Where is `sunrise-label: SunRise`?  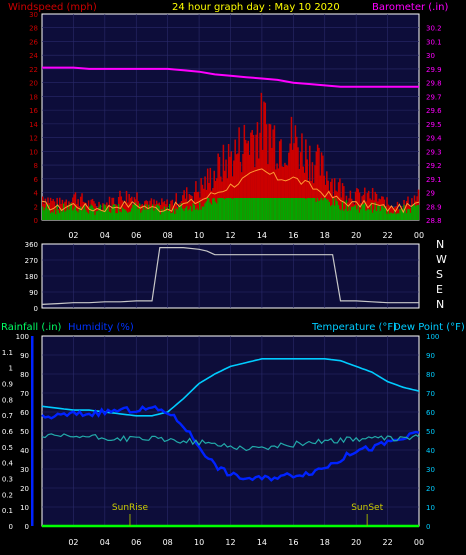
sunrise-label: SunRise is located at coordinates (130, 508).